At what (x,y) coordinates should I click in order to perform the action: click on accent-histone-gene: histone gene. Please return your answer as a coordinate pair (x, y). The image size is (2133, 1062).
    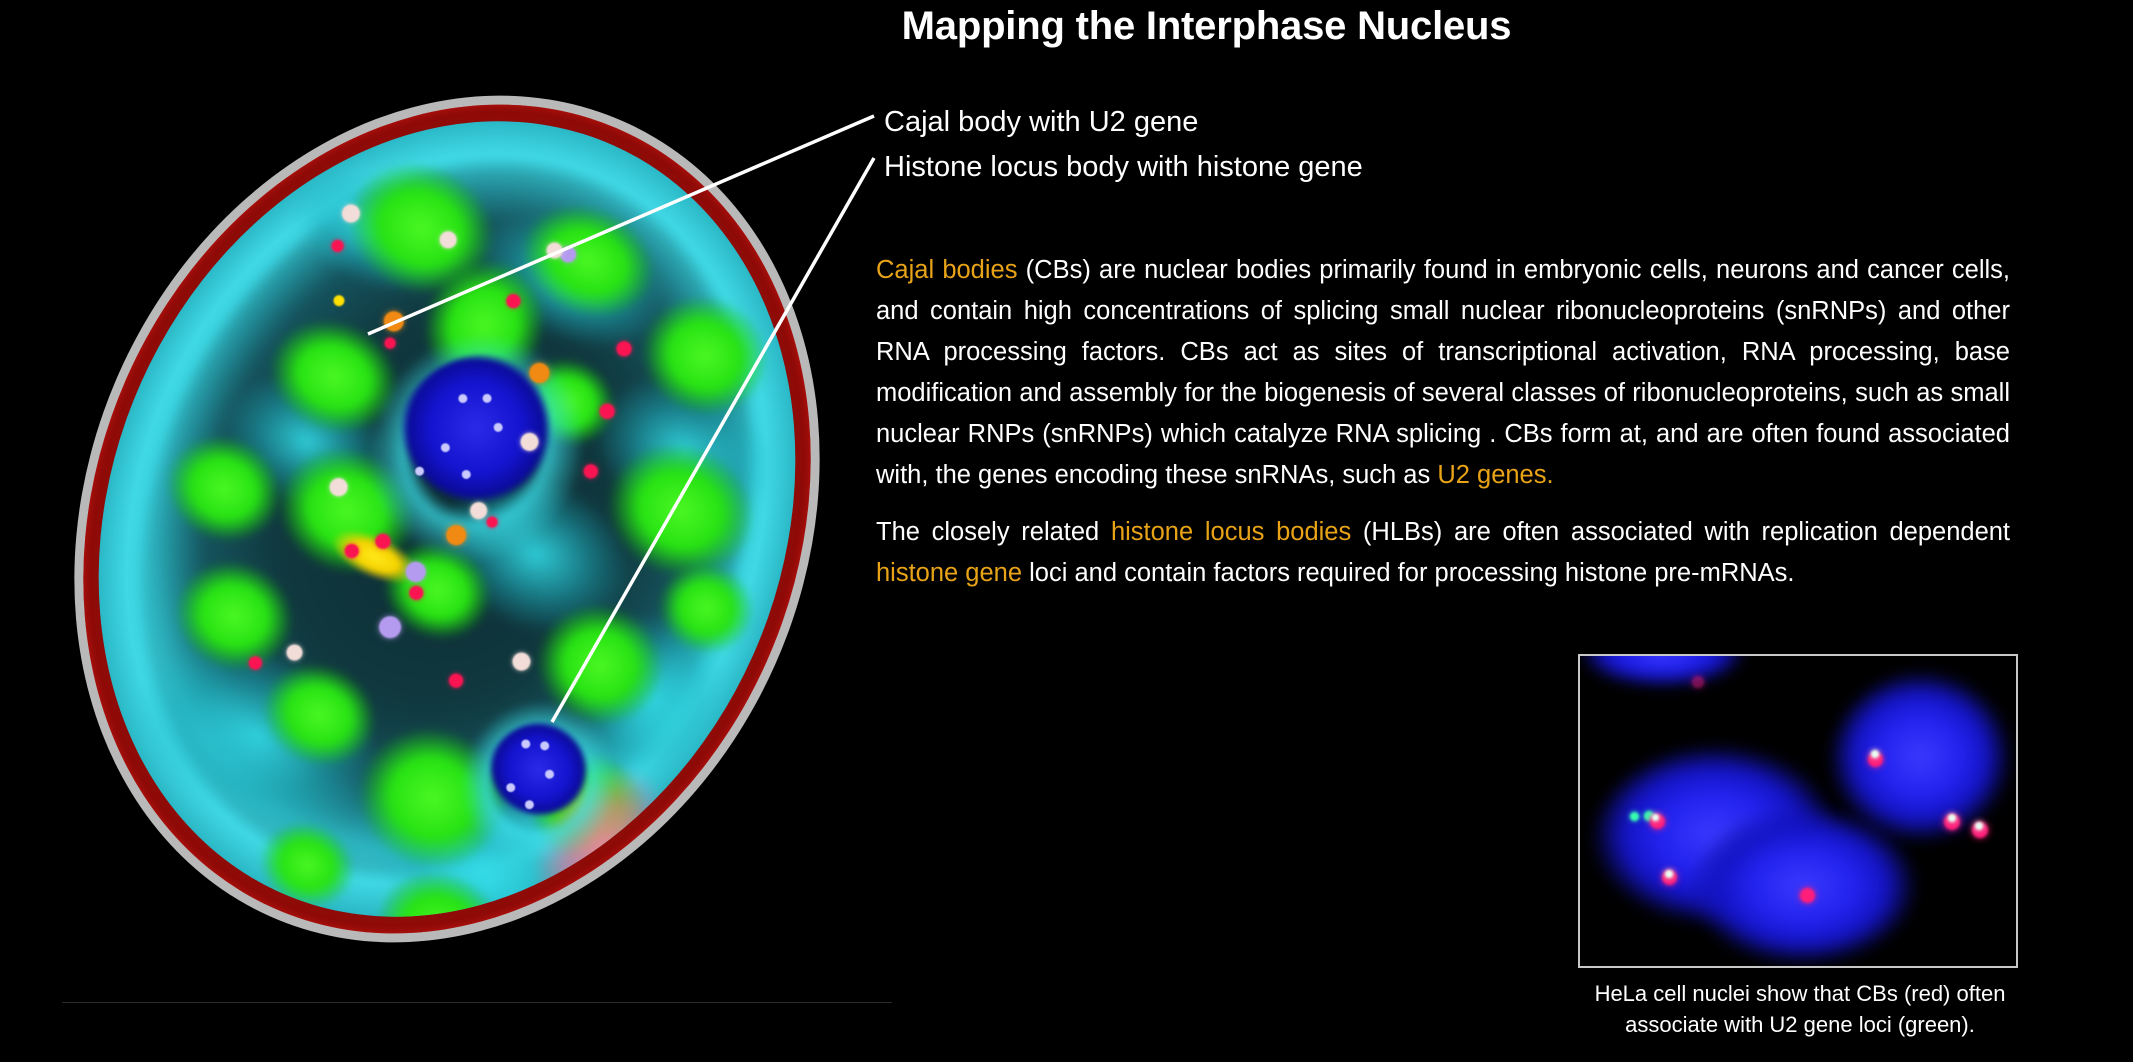
    Looking at the image, I should click on (949, 573).